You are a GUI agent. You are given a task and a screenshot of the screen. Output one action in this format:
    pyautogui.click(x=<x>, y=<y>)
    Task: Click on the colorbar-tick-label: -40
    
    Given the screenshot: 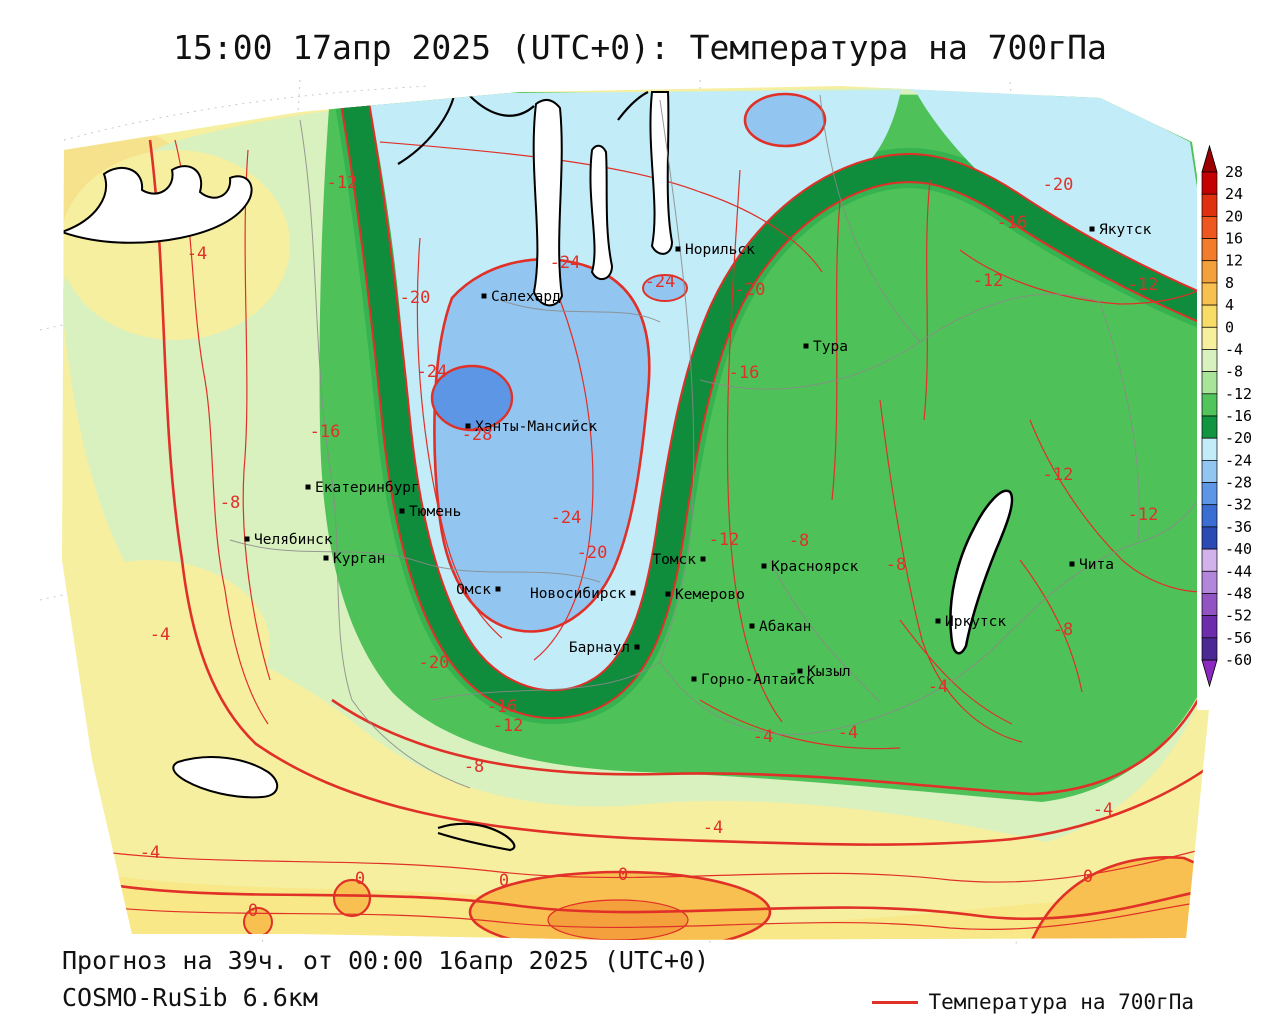 What is the action you would take?
    pyautogui.click(x=1238, y=549)
    